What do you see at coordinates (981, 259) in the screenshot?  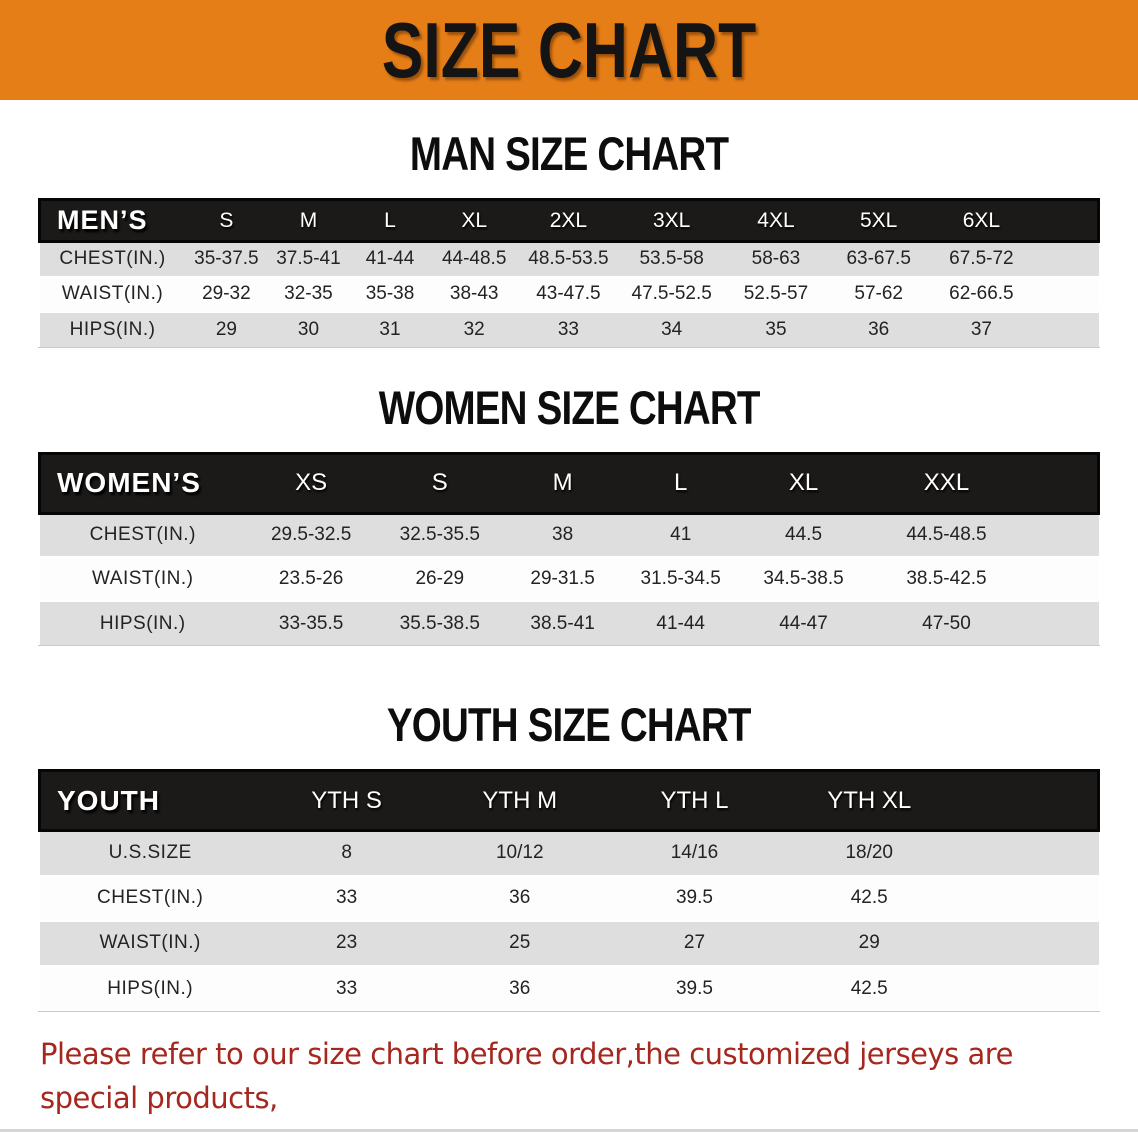 I see `cell: 67.5-72` at bounding box center [981, 259].